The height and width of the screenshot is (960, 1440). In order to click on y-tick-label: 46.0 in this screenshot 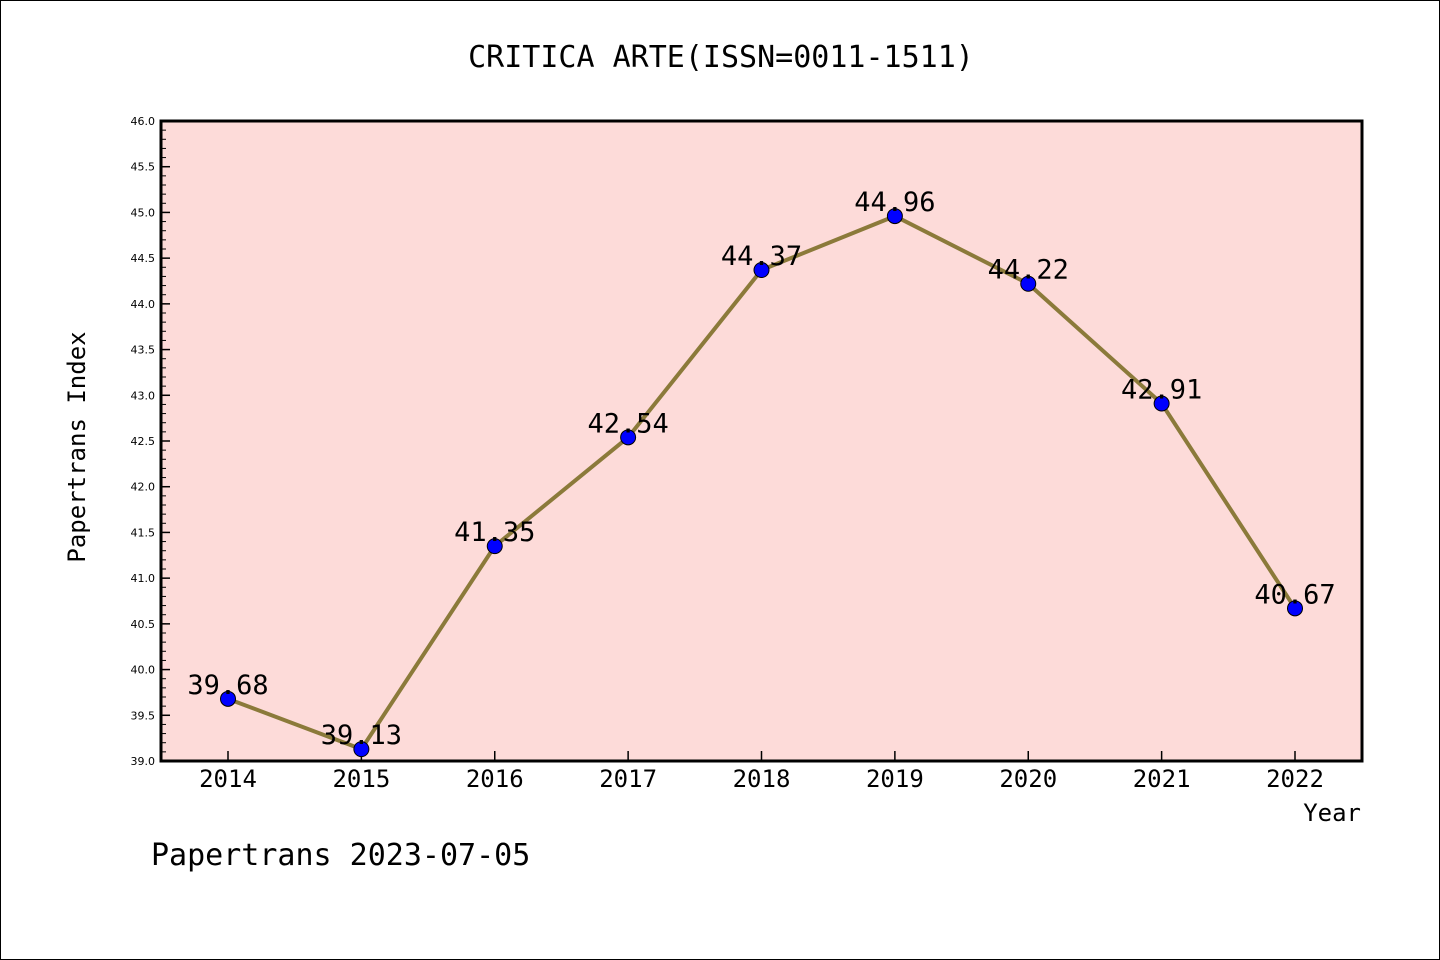, I will do `click(143, 121)`.